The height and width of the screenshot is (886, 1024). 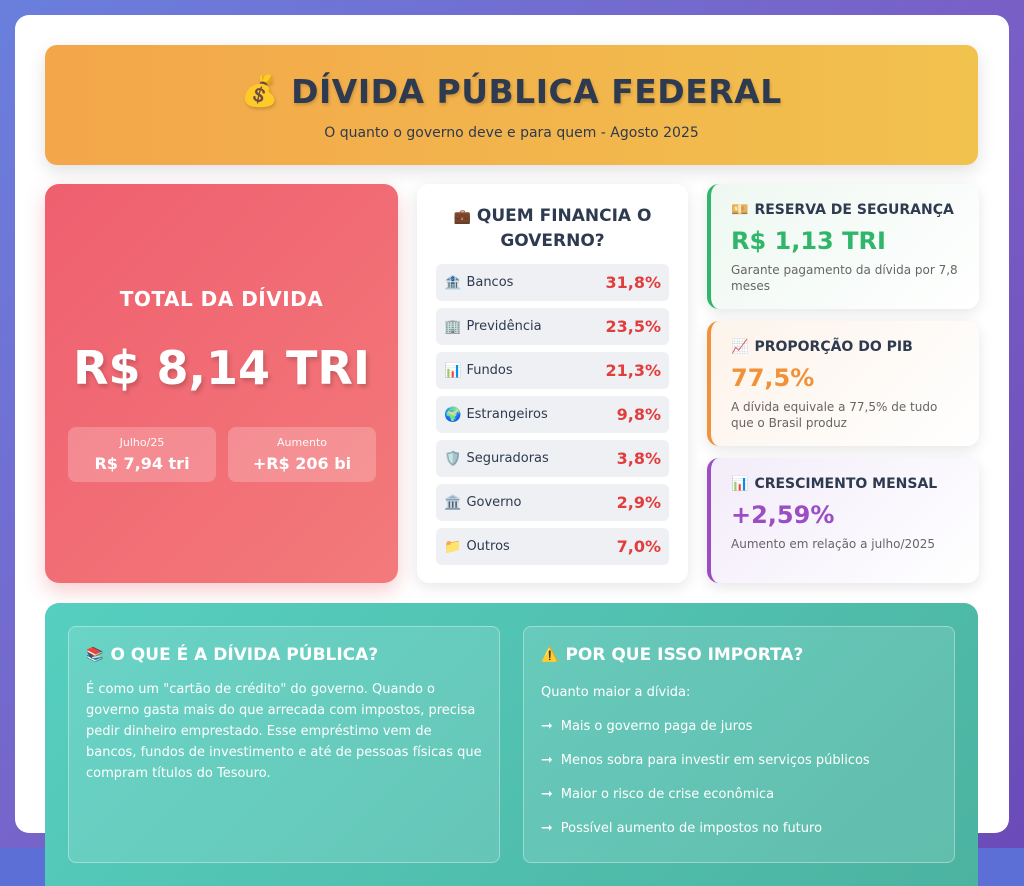 What do you see at coordinates (638, 546) in the screenshot?
I see `financier-pct: 7,0%` at bounding box center [638, 546].